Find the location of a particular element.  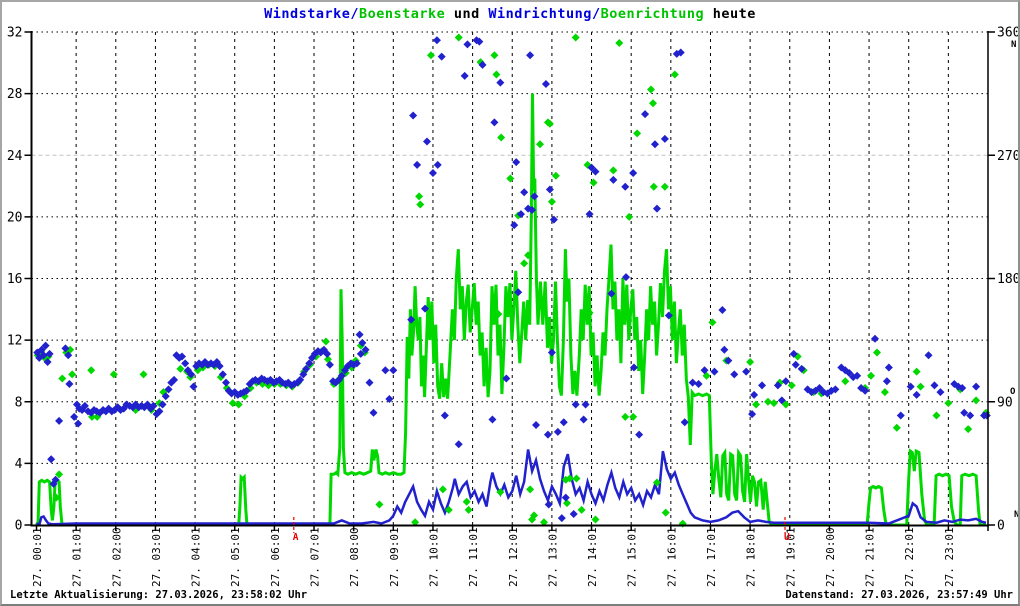

title-segment: / is located at coordinates (596, 14).